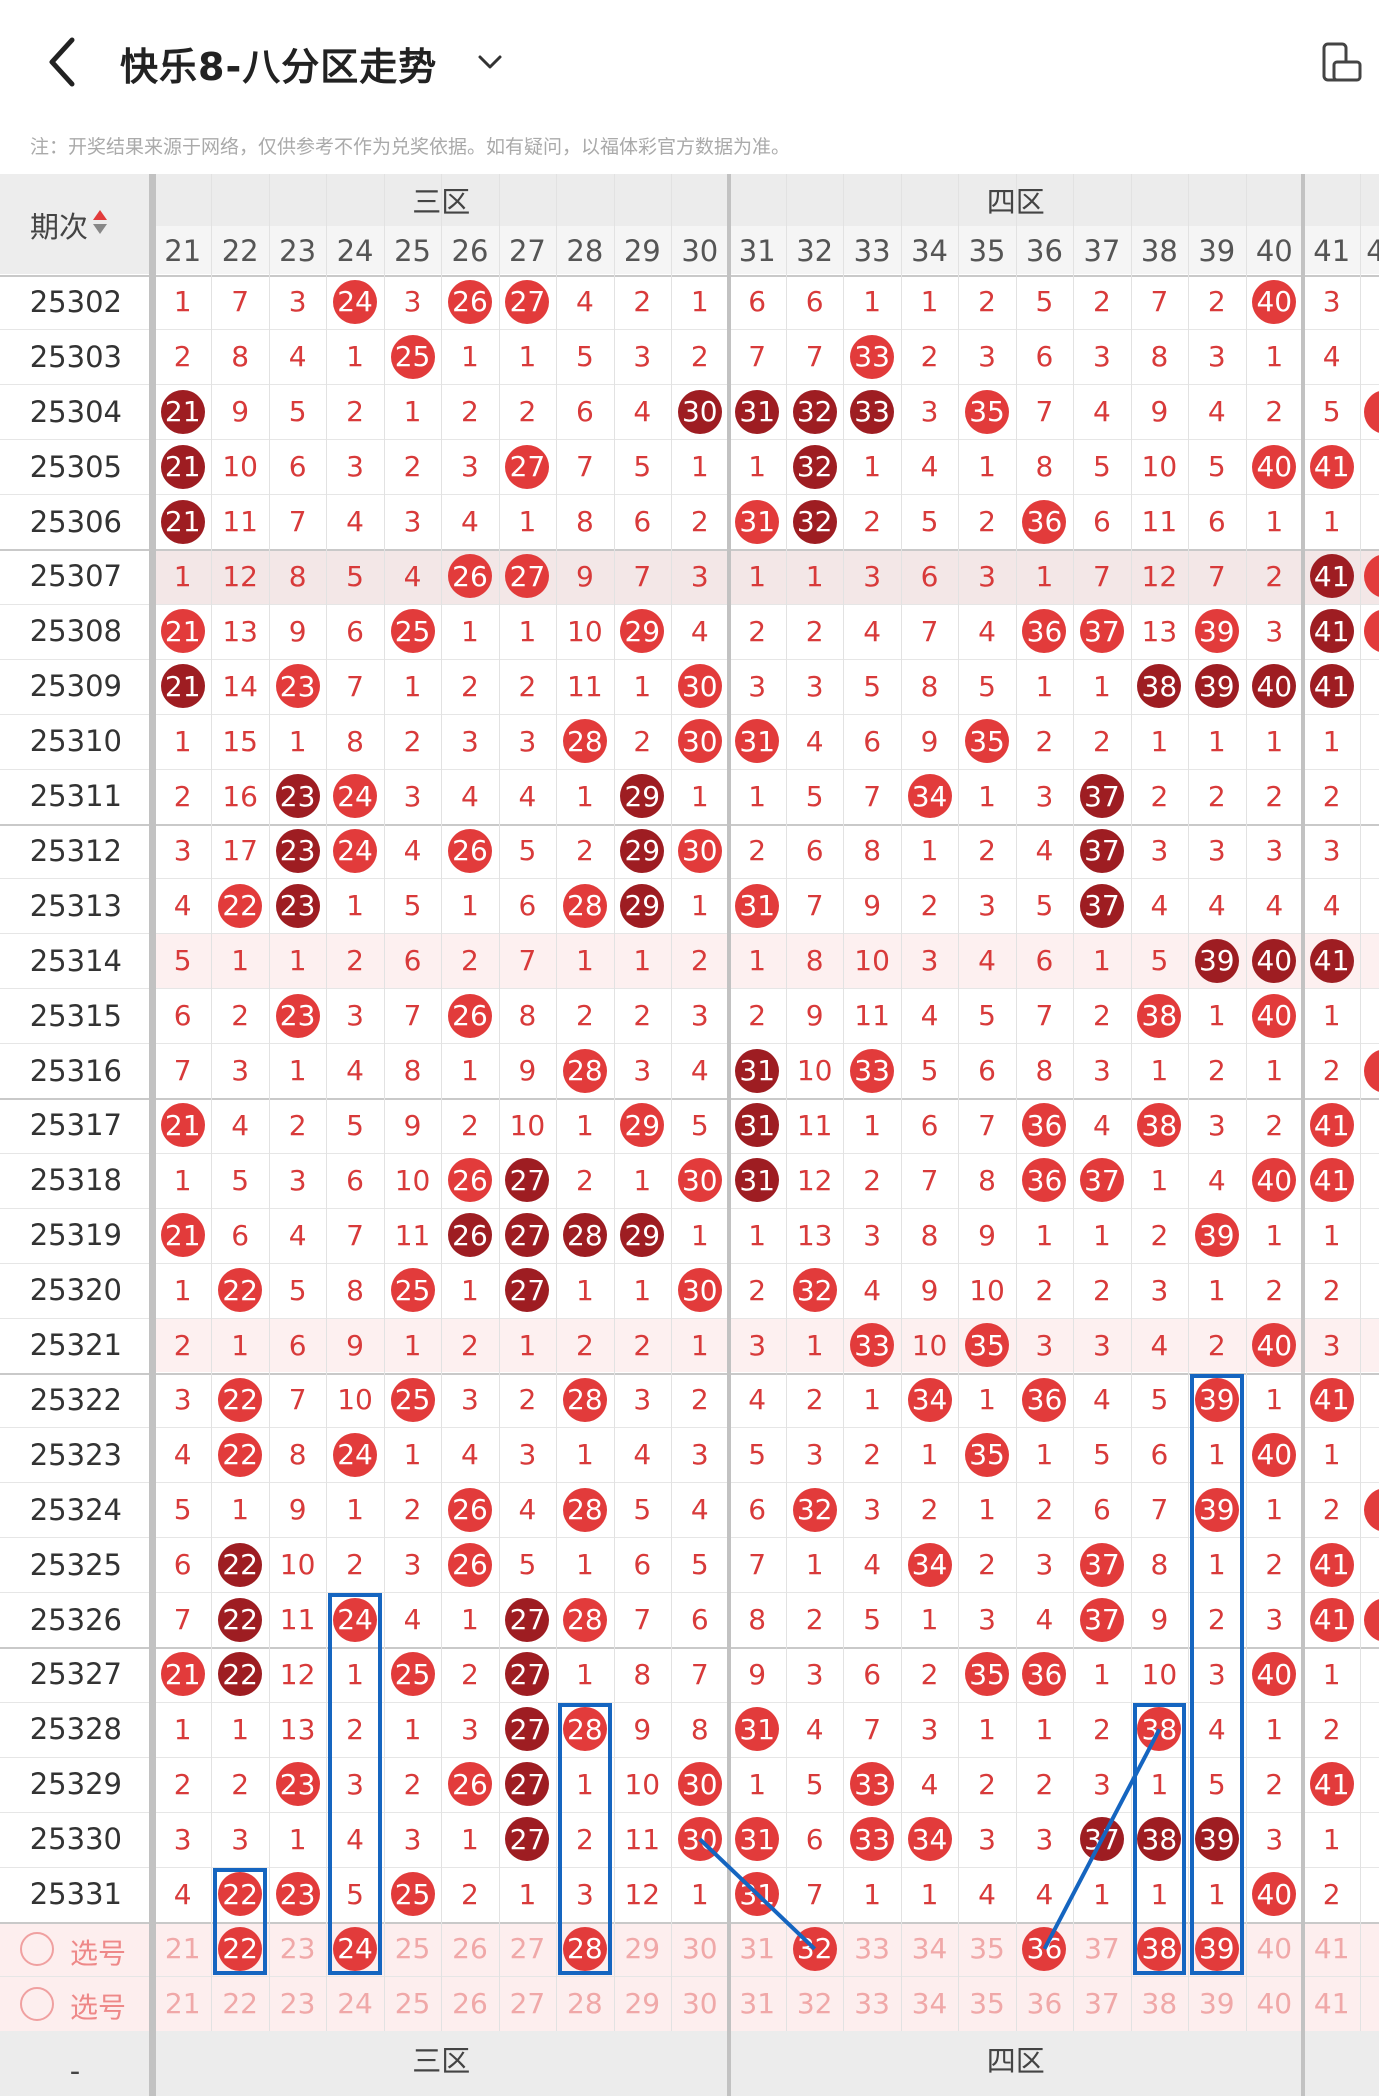  What do you see at coordinates (182, 631) in the screenshot?
I see `number-ball: 21` at bounding box center [182, 631].